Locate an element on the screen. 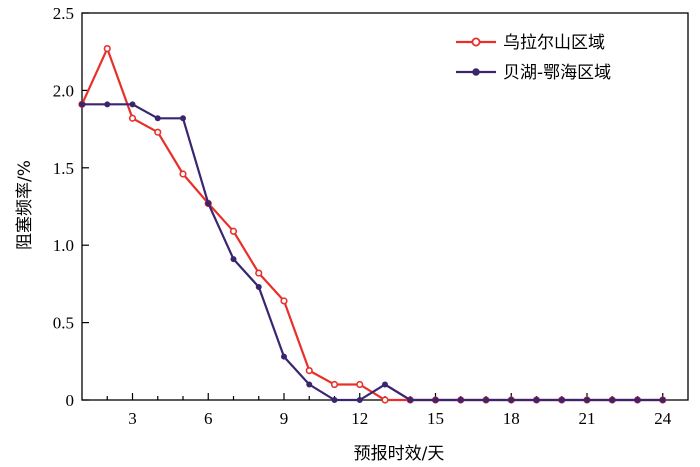 This screenshot has height=467, width=700. y-tick-label: 1.5 is located at coordinates (63, 168).